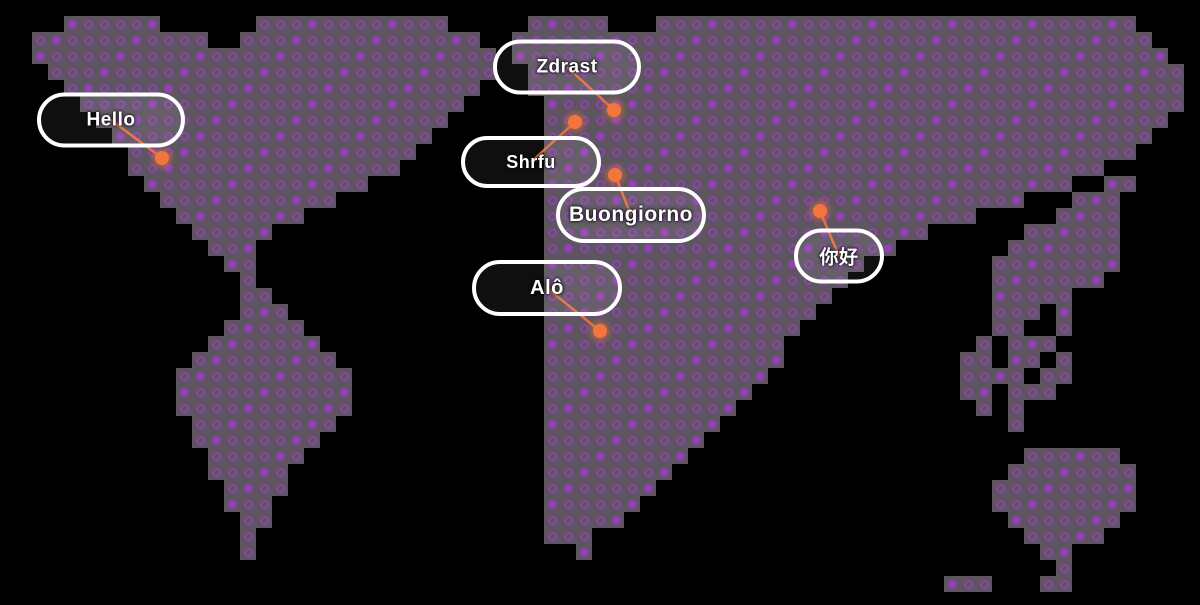 The image size is (1200, 605). What do you see at coordinates (567, 67) in the screenshot?
I see `label-pill-zdrast: Zdrast` at bounding box center [567, 67].